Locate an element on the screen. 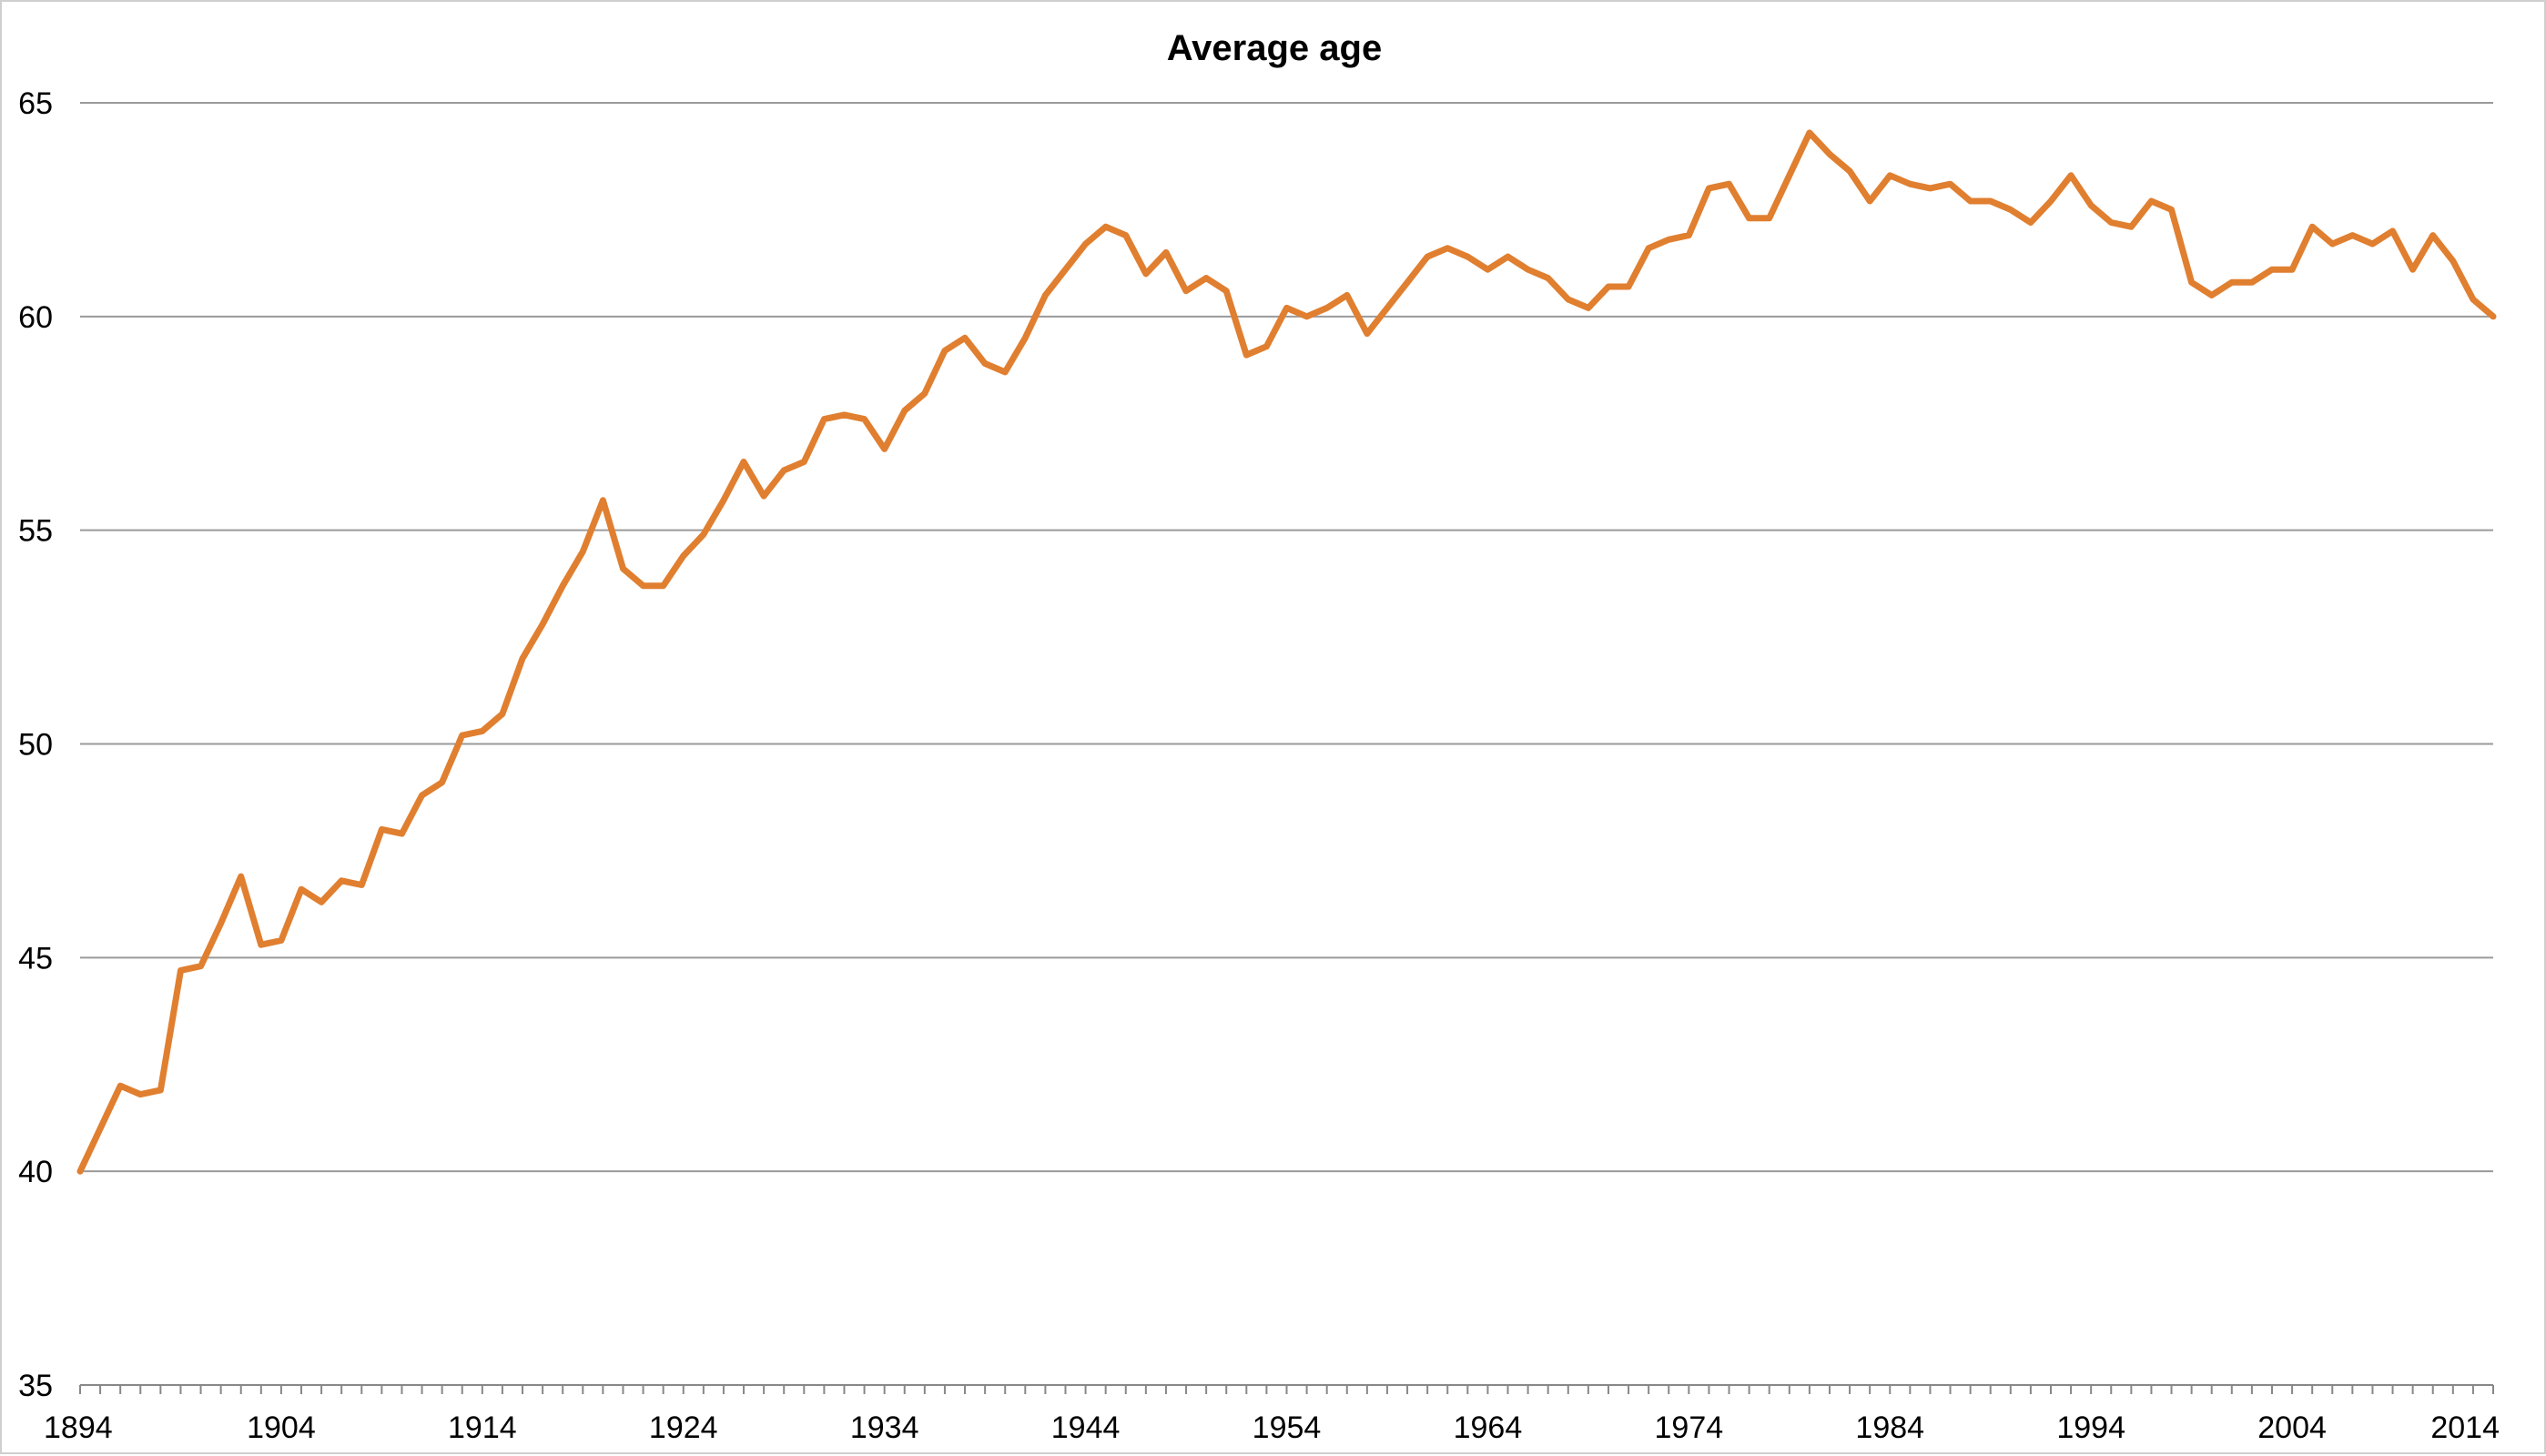 Image resolution: width=2546 pixels, height=1456 pixels. x-tick-label-2014: 2014 is located at coordinates (2465, 1428).